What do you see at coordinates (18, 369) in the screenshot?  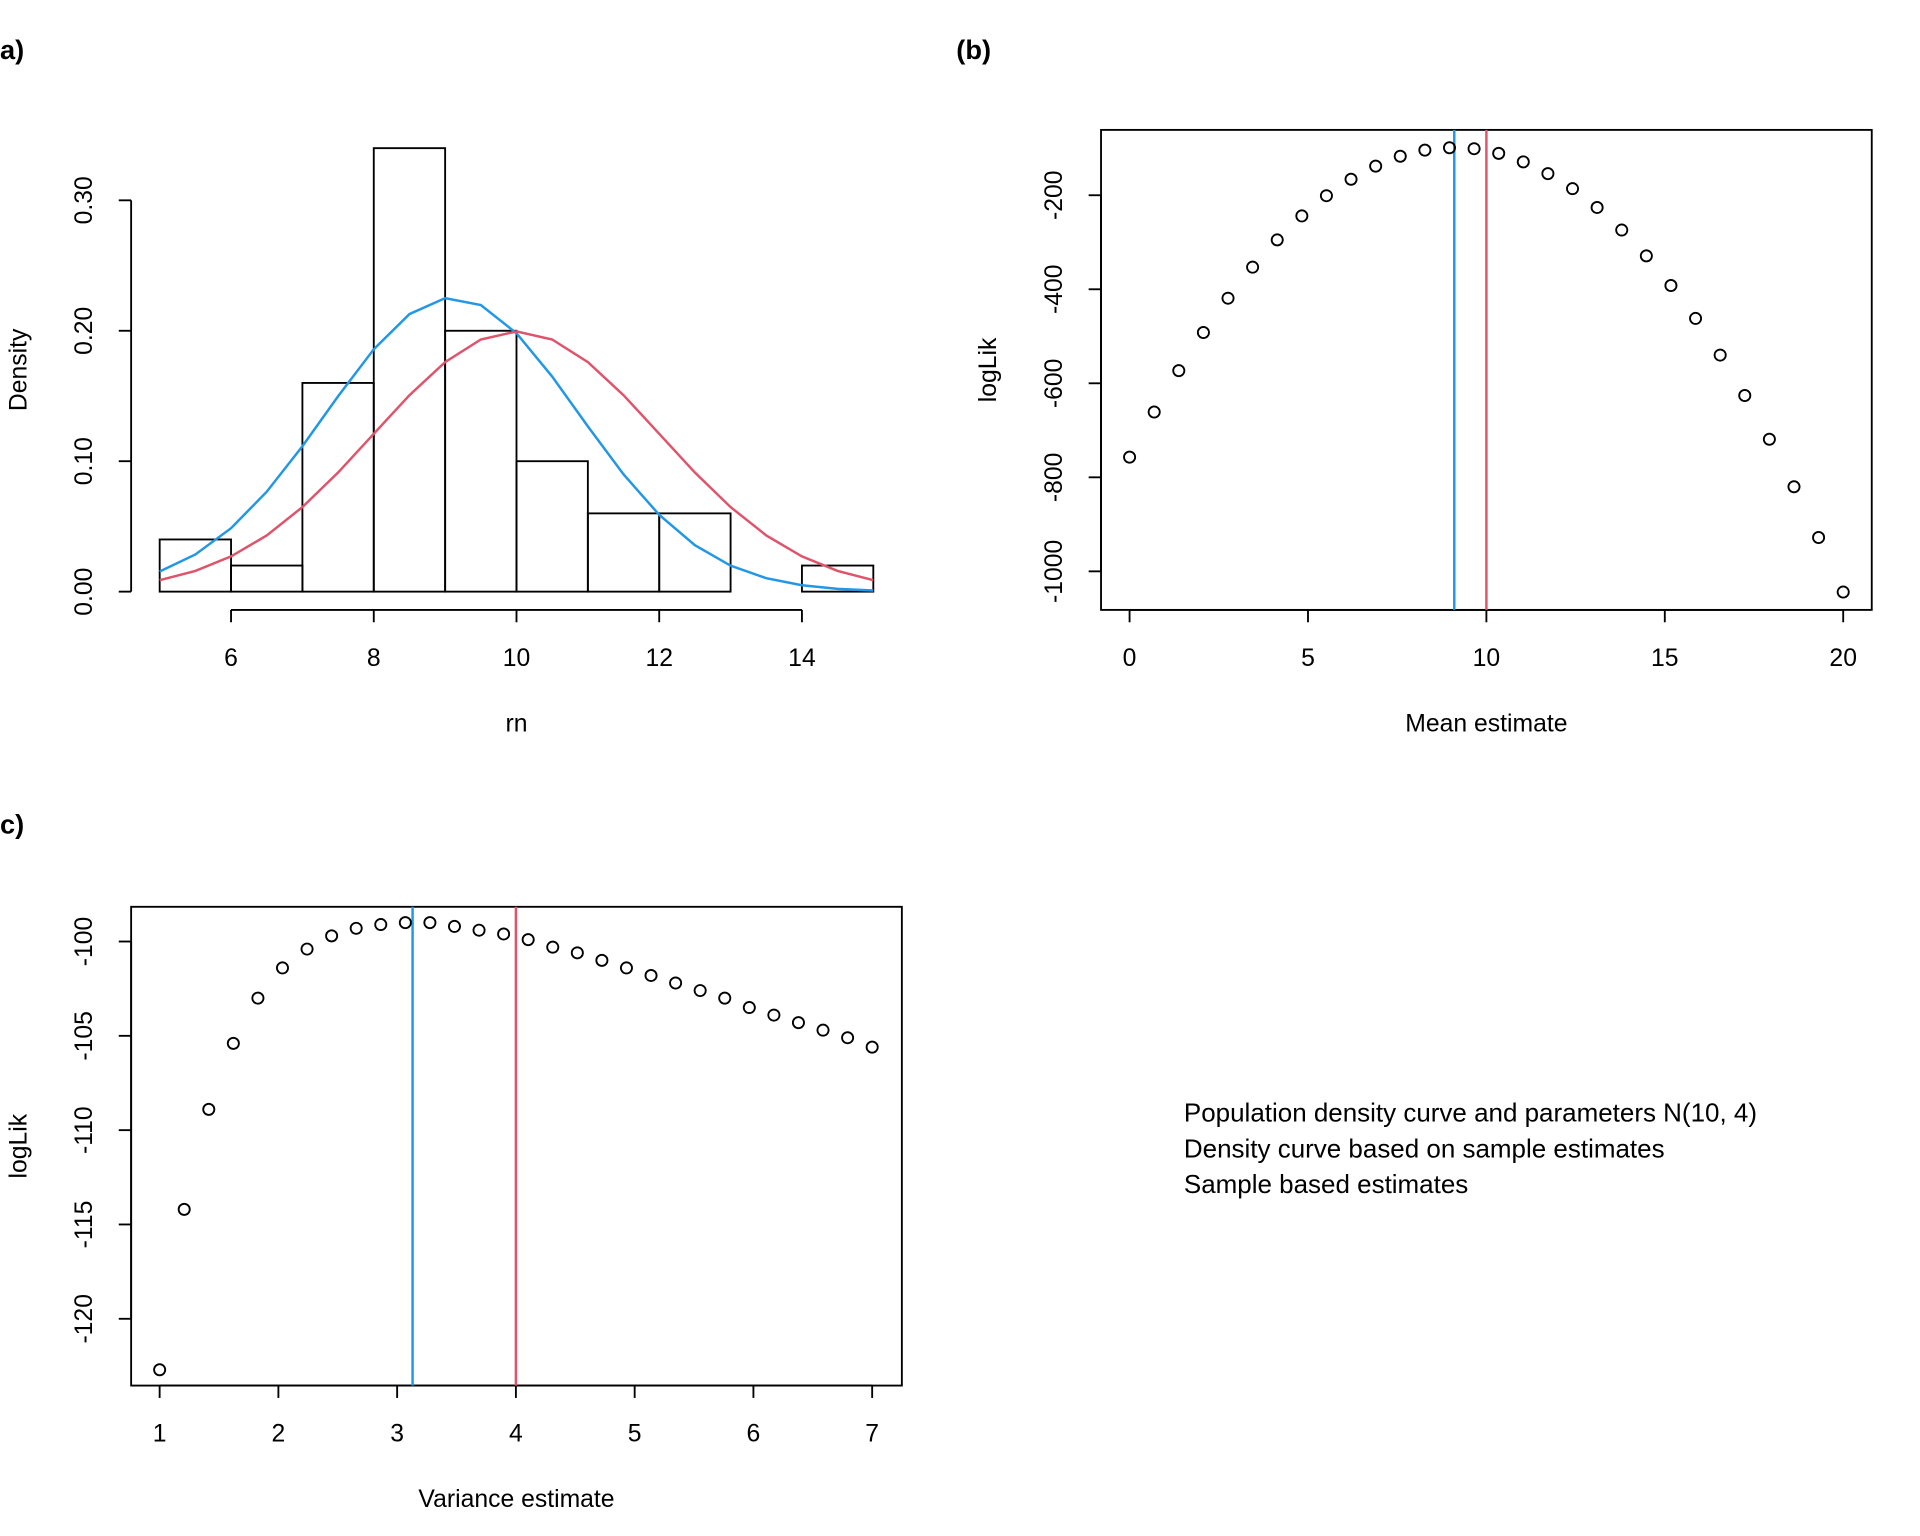 I see `y-axis-title: Density` at bounding box center [18, 369].